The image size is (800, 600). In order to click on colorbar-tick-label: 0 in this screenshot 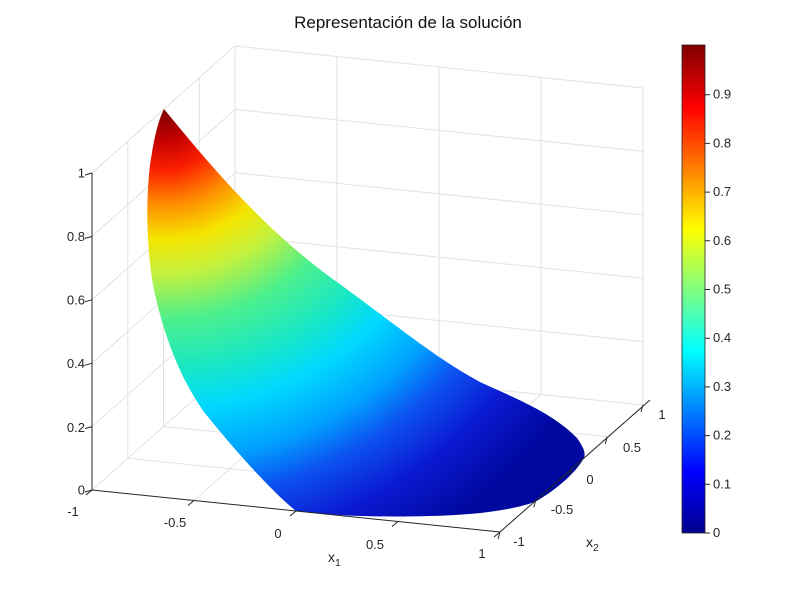, I will do `click(716, 532)`.